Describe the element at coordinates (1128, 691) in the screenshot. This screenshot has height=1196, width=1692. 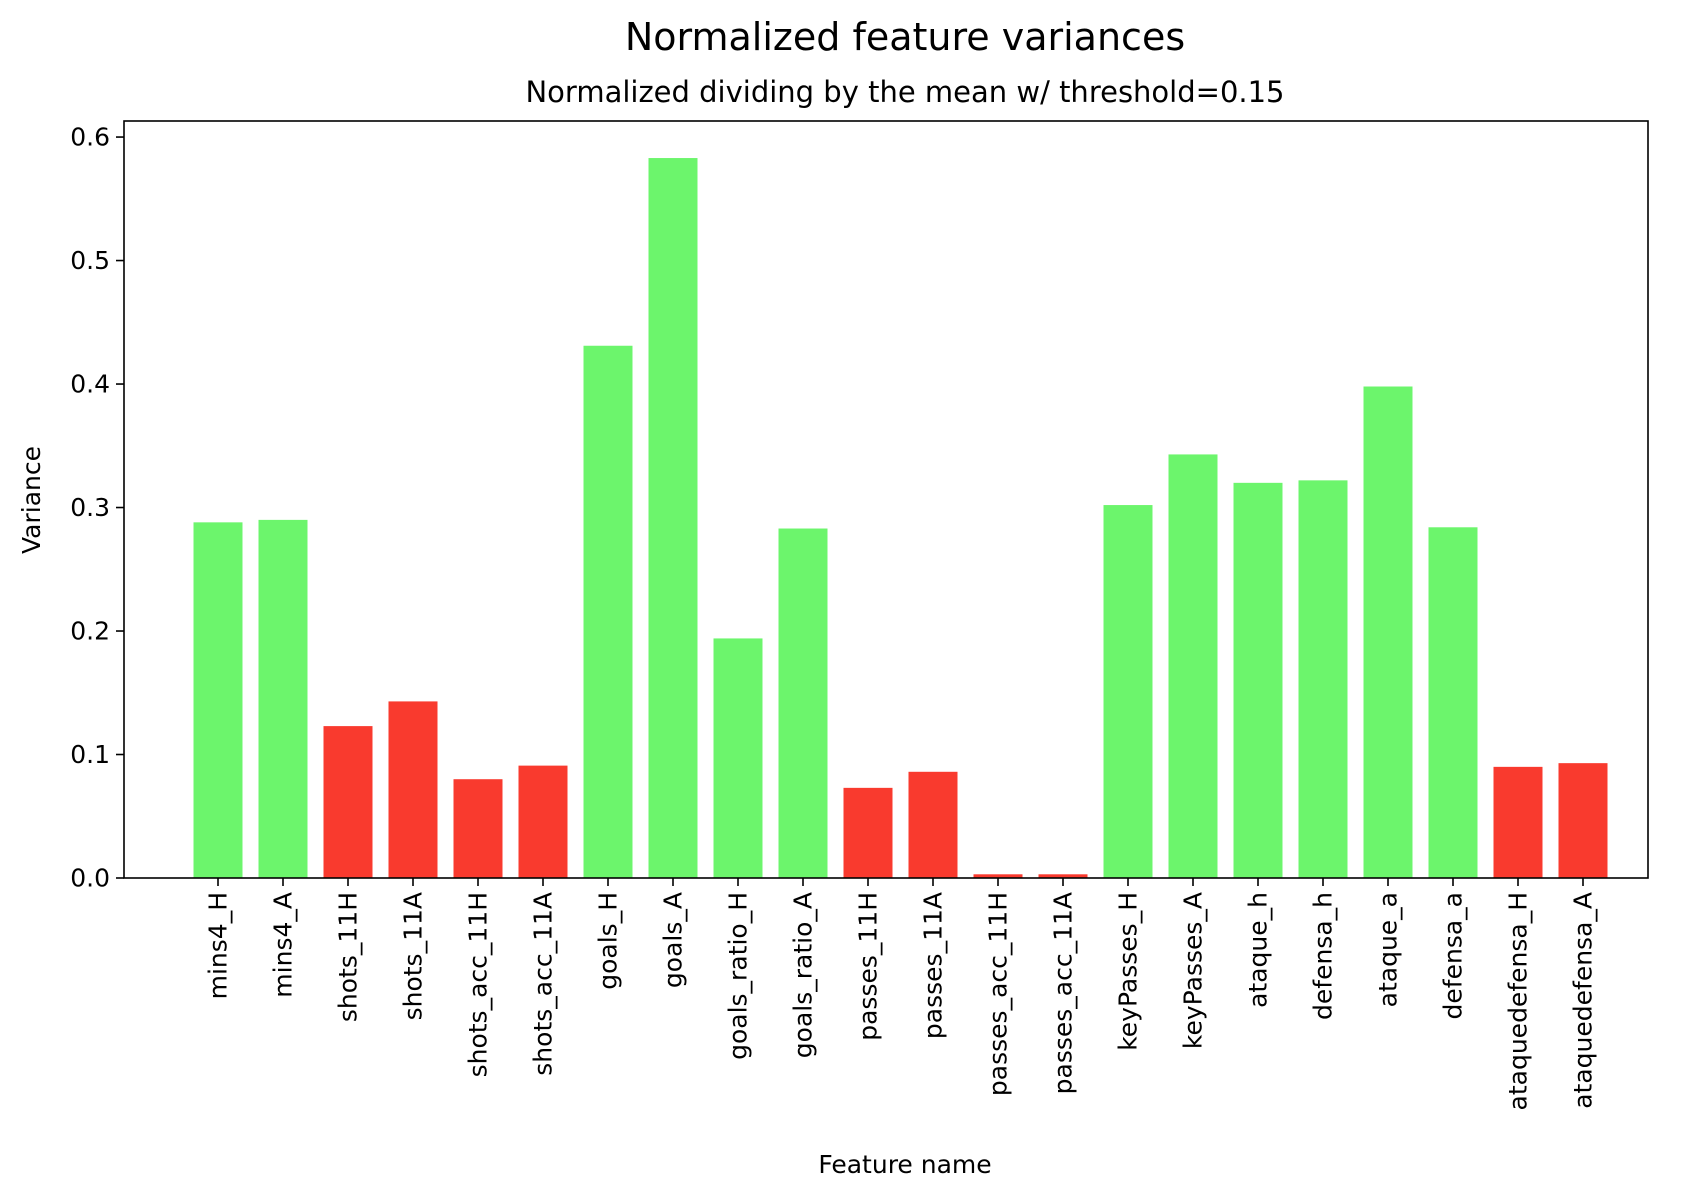
I see `bar-keyPasses_H` at that location.